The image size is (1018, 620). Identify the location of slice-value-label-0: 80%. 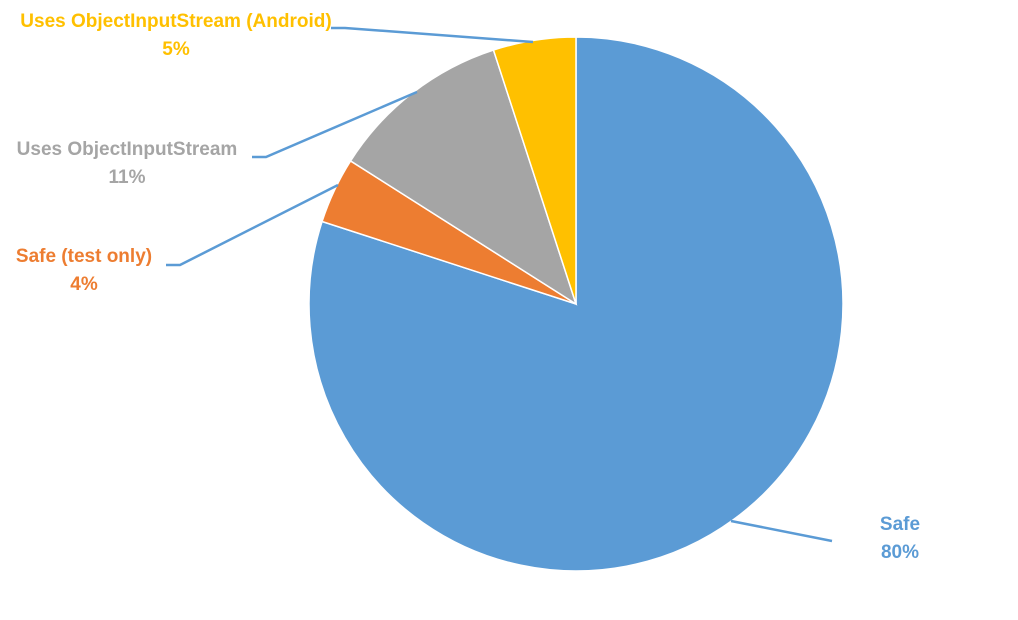
(900, 552).